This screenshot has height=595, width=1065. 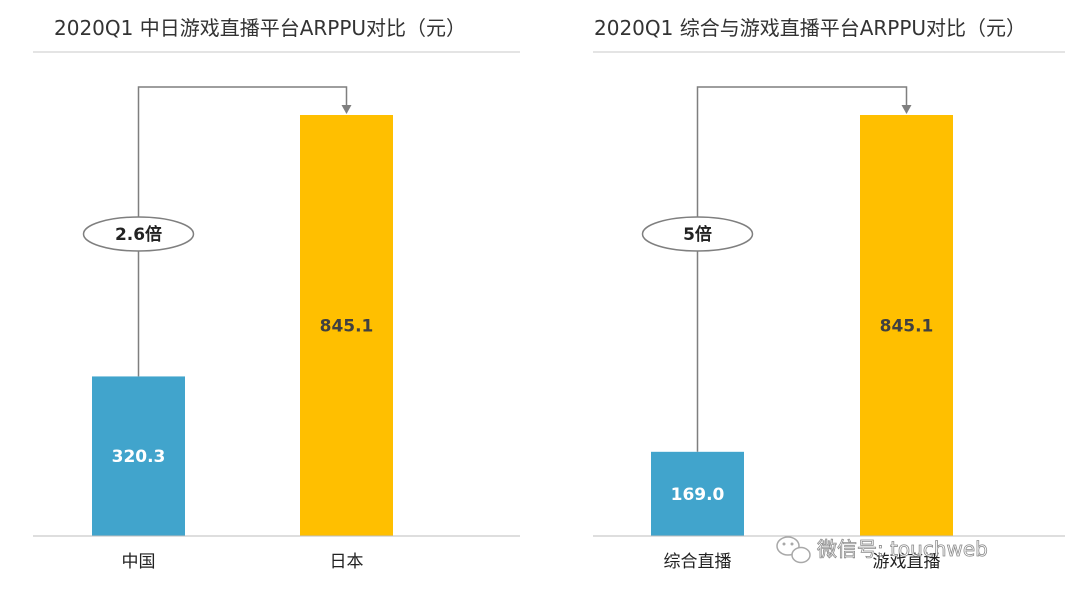 I want to click on data-label: 320.3, so click(x=139, y=457).